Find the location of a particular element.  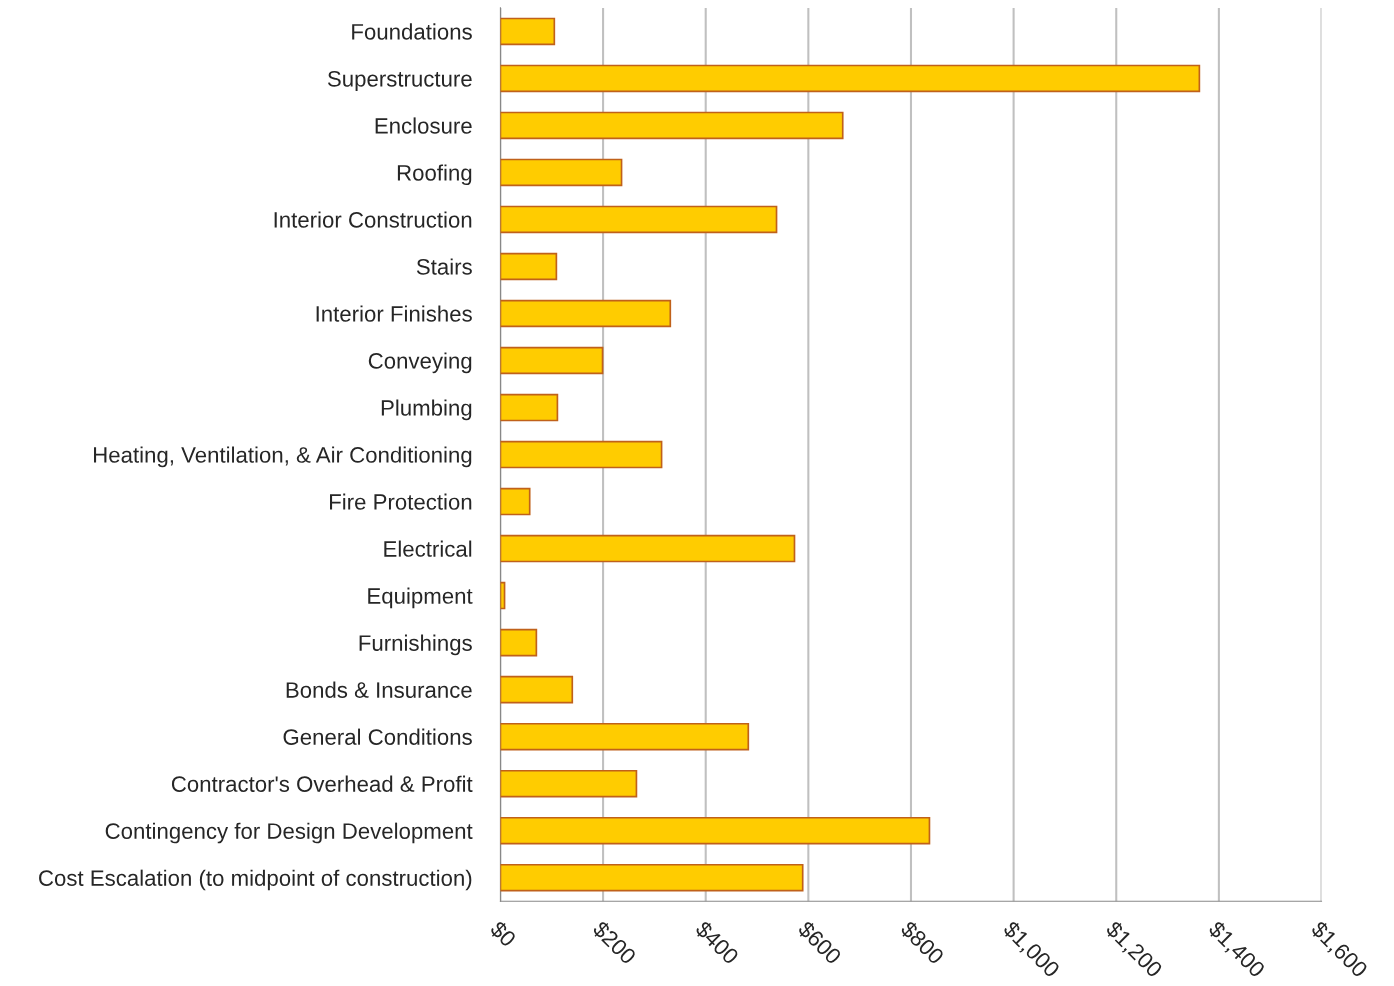

y-tick-label: Electrical is located at coordinates (428, 548).